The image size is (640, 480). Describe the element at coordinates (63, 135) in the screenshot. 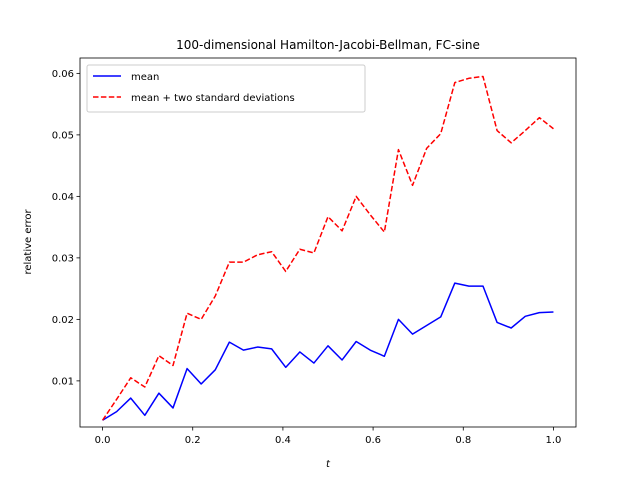

I see `y-tick-label: 0.05` at that location.